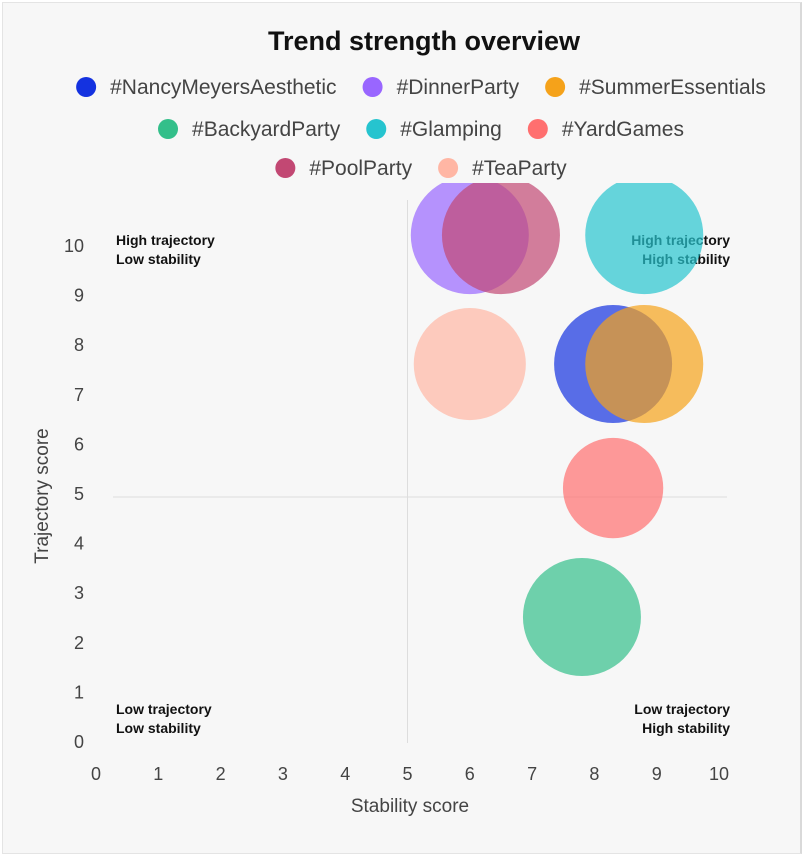  Describe the element at coordinates (79, 692) in the screenshot. I see `y-tick-label: 1` at that location.